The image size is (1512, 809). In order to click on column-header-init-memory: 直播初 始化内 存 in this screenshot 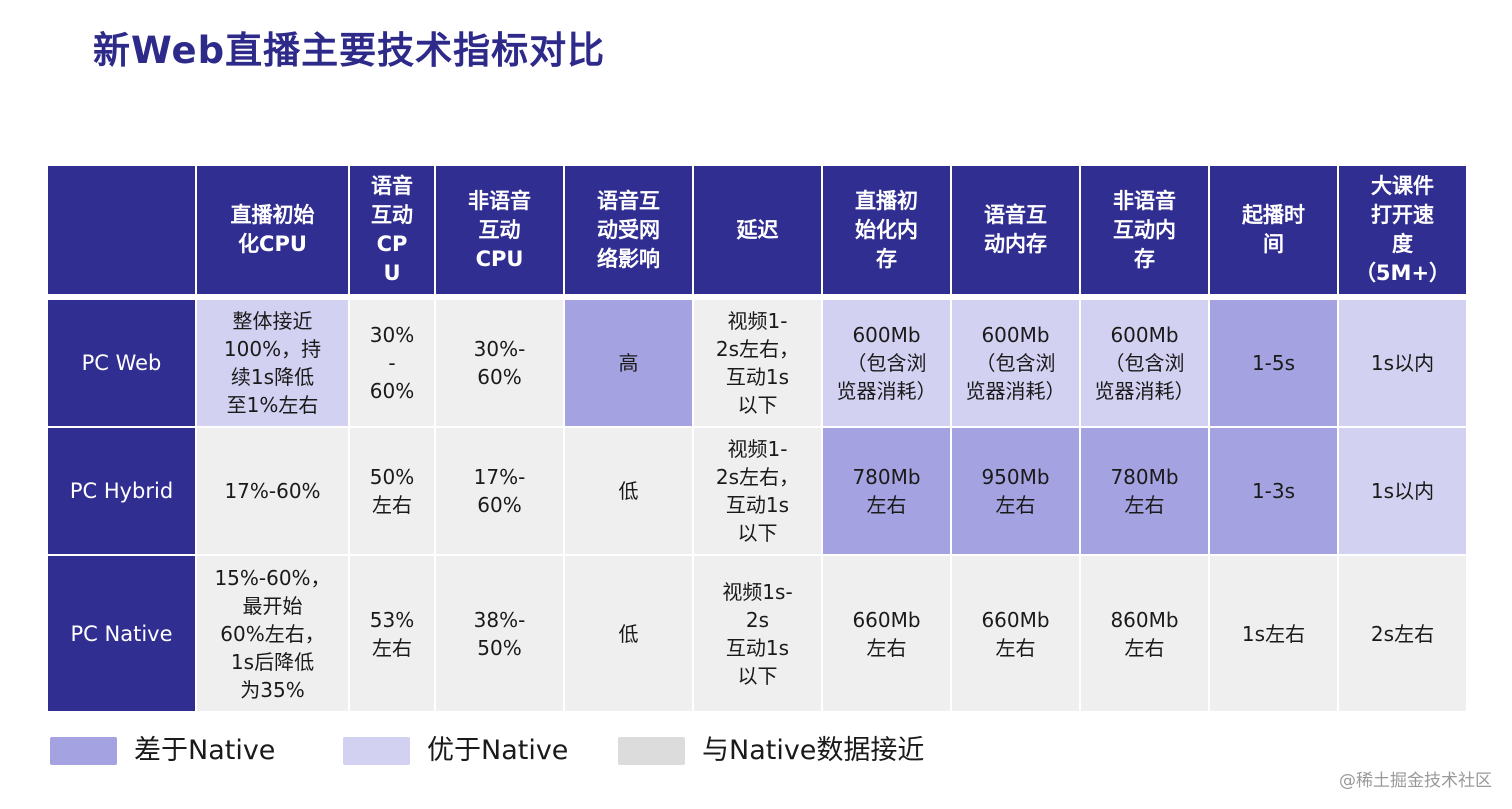, I will do `click(886, 230)`.